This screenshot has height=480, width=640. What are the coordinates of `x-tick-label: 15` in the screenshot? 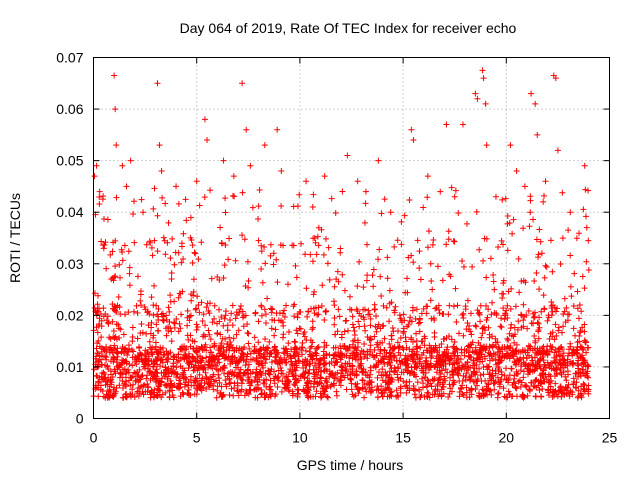 It's located at (403, 438).